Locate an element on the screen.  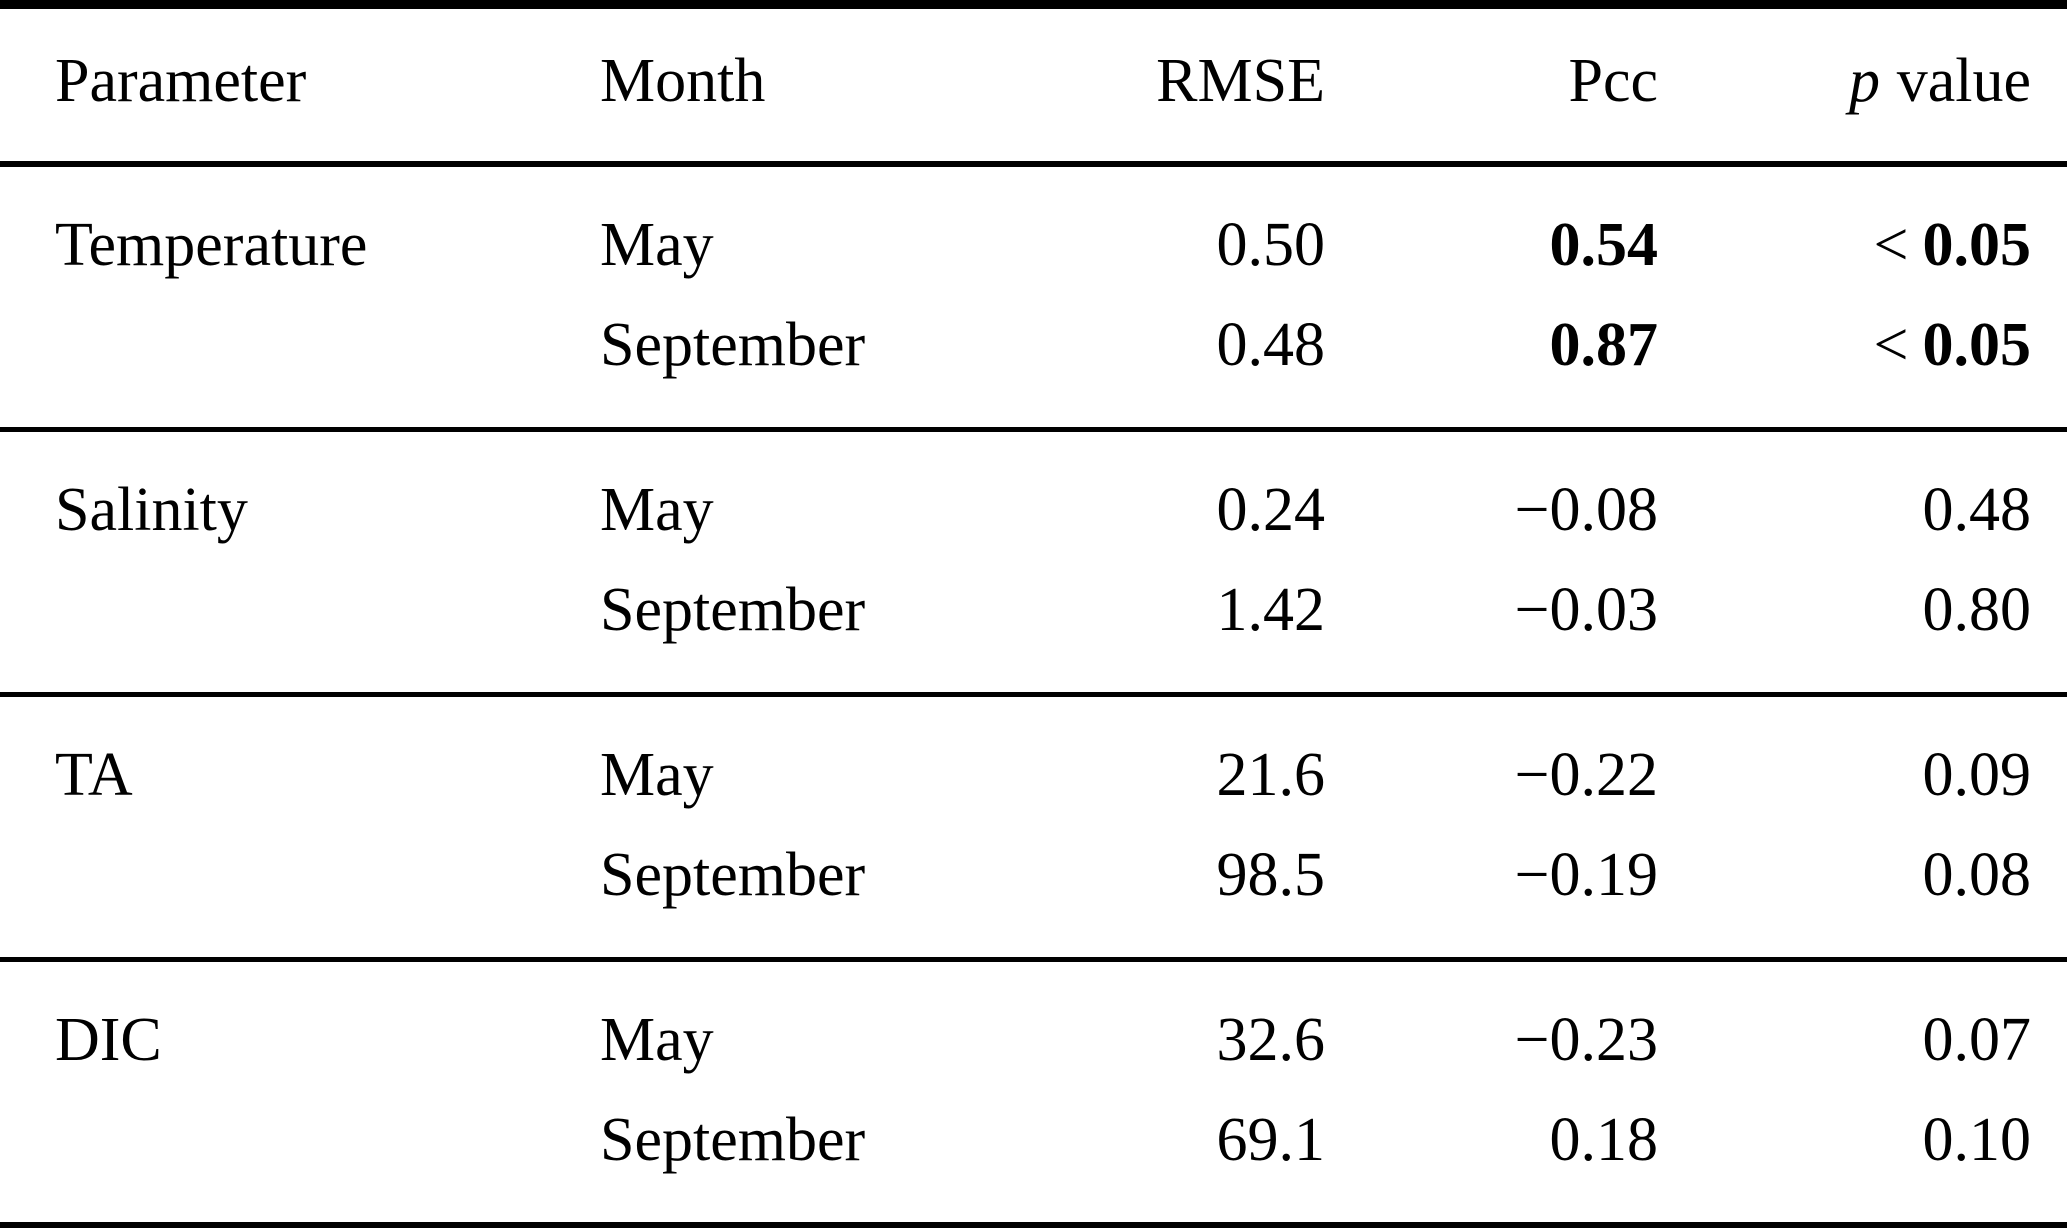
cell-pcc: 0.87 is located at coordinates (1492, 362).